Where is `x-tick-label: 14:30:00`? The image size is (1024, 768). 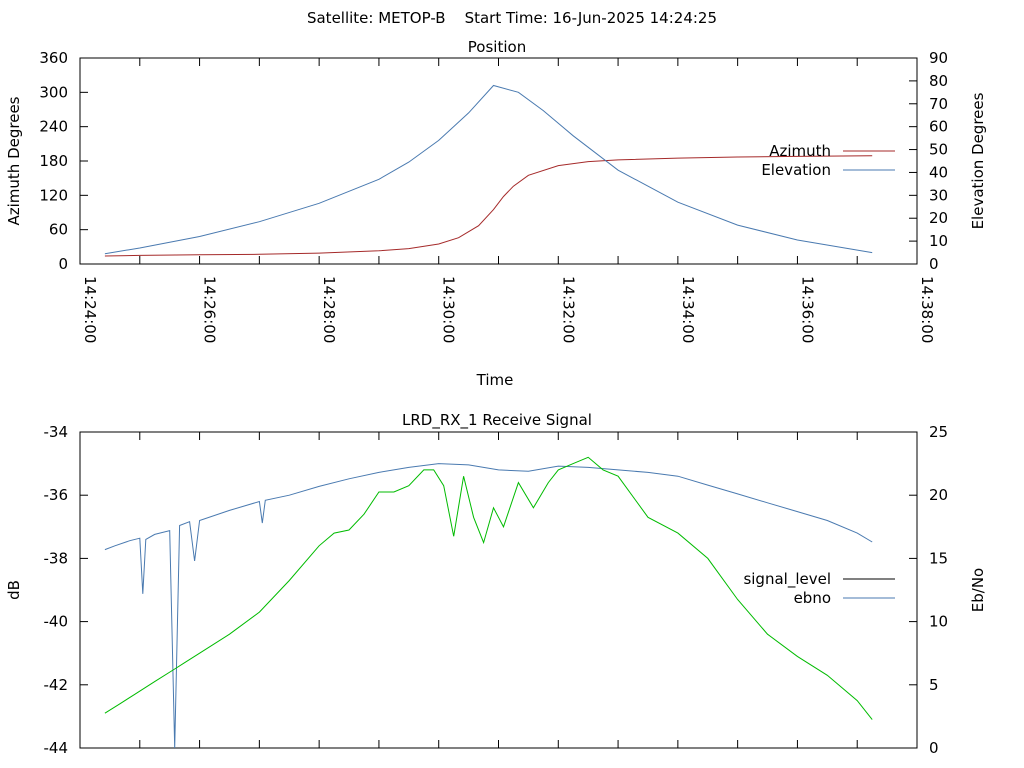
x-tick-label: 14:30:00 is located at coordinates (449, 309).